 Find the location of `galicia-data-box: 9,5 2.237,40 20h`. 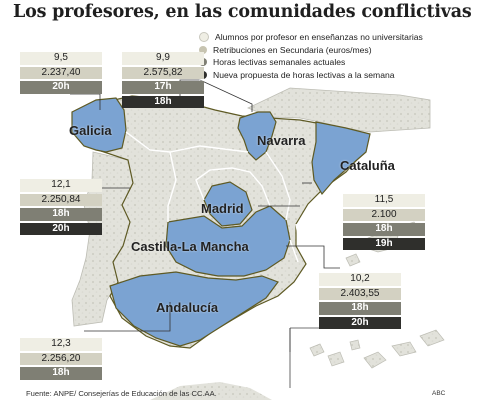

galicia-data-box: 9,5 2.237,40 20h is located at coordinates (61, 74).